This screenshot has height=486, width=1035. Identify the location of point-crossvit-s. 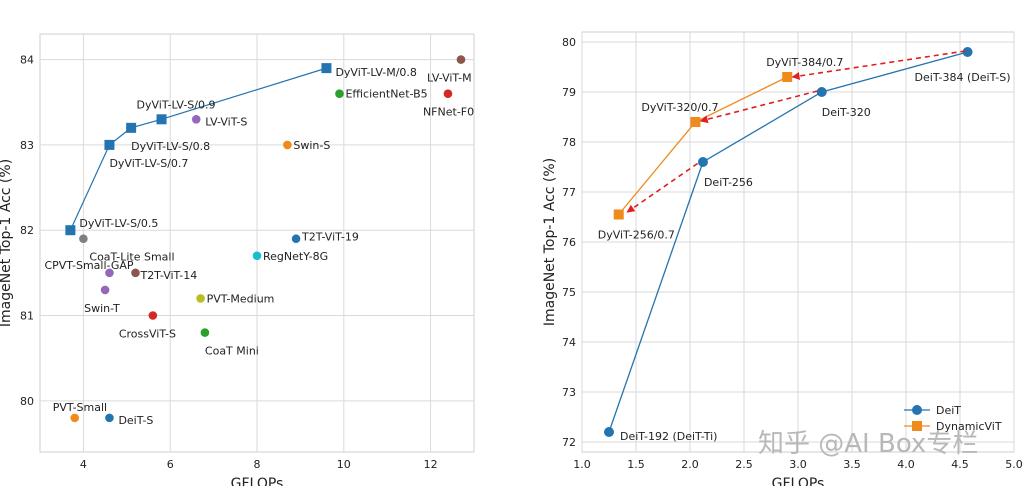
(153, 315).